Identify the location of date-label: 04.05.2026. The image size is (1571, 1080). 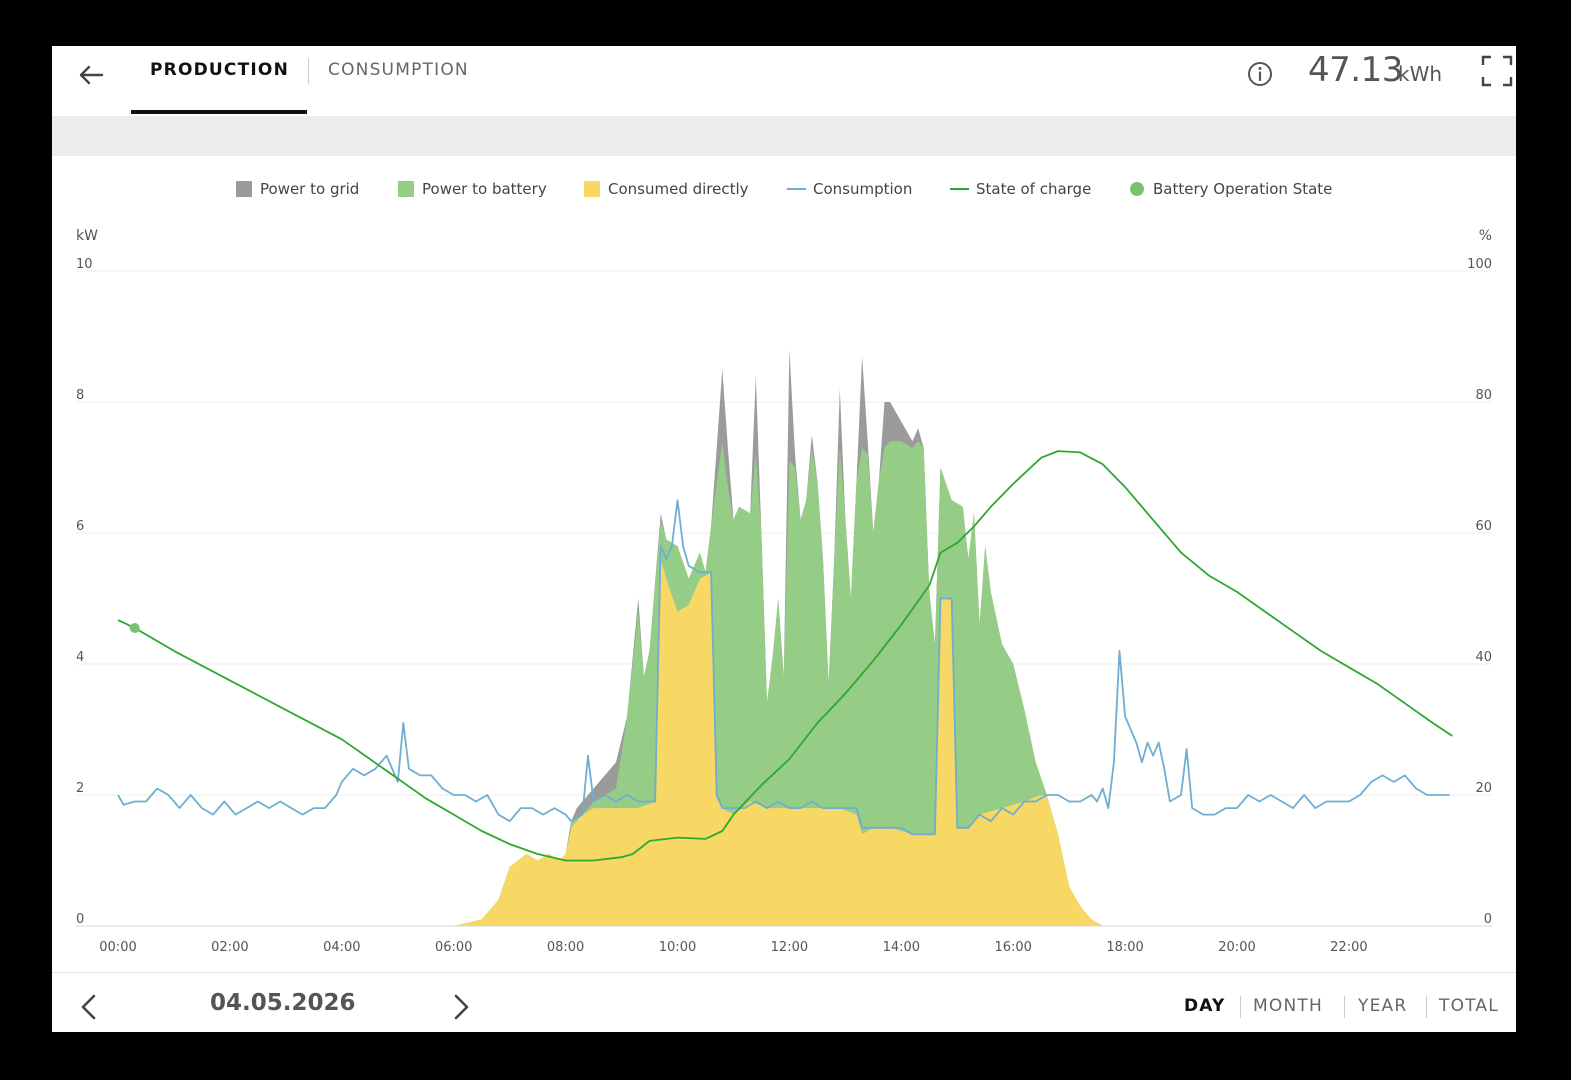
(283, 1003).